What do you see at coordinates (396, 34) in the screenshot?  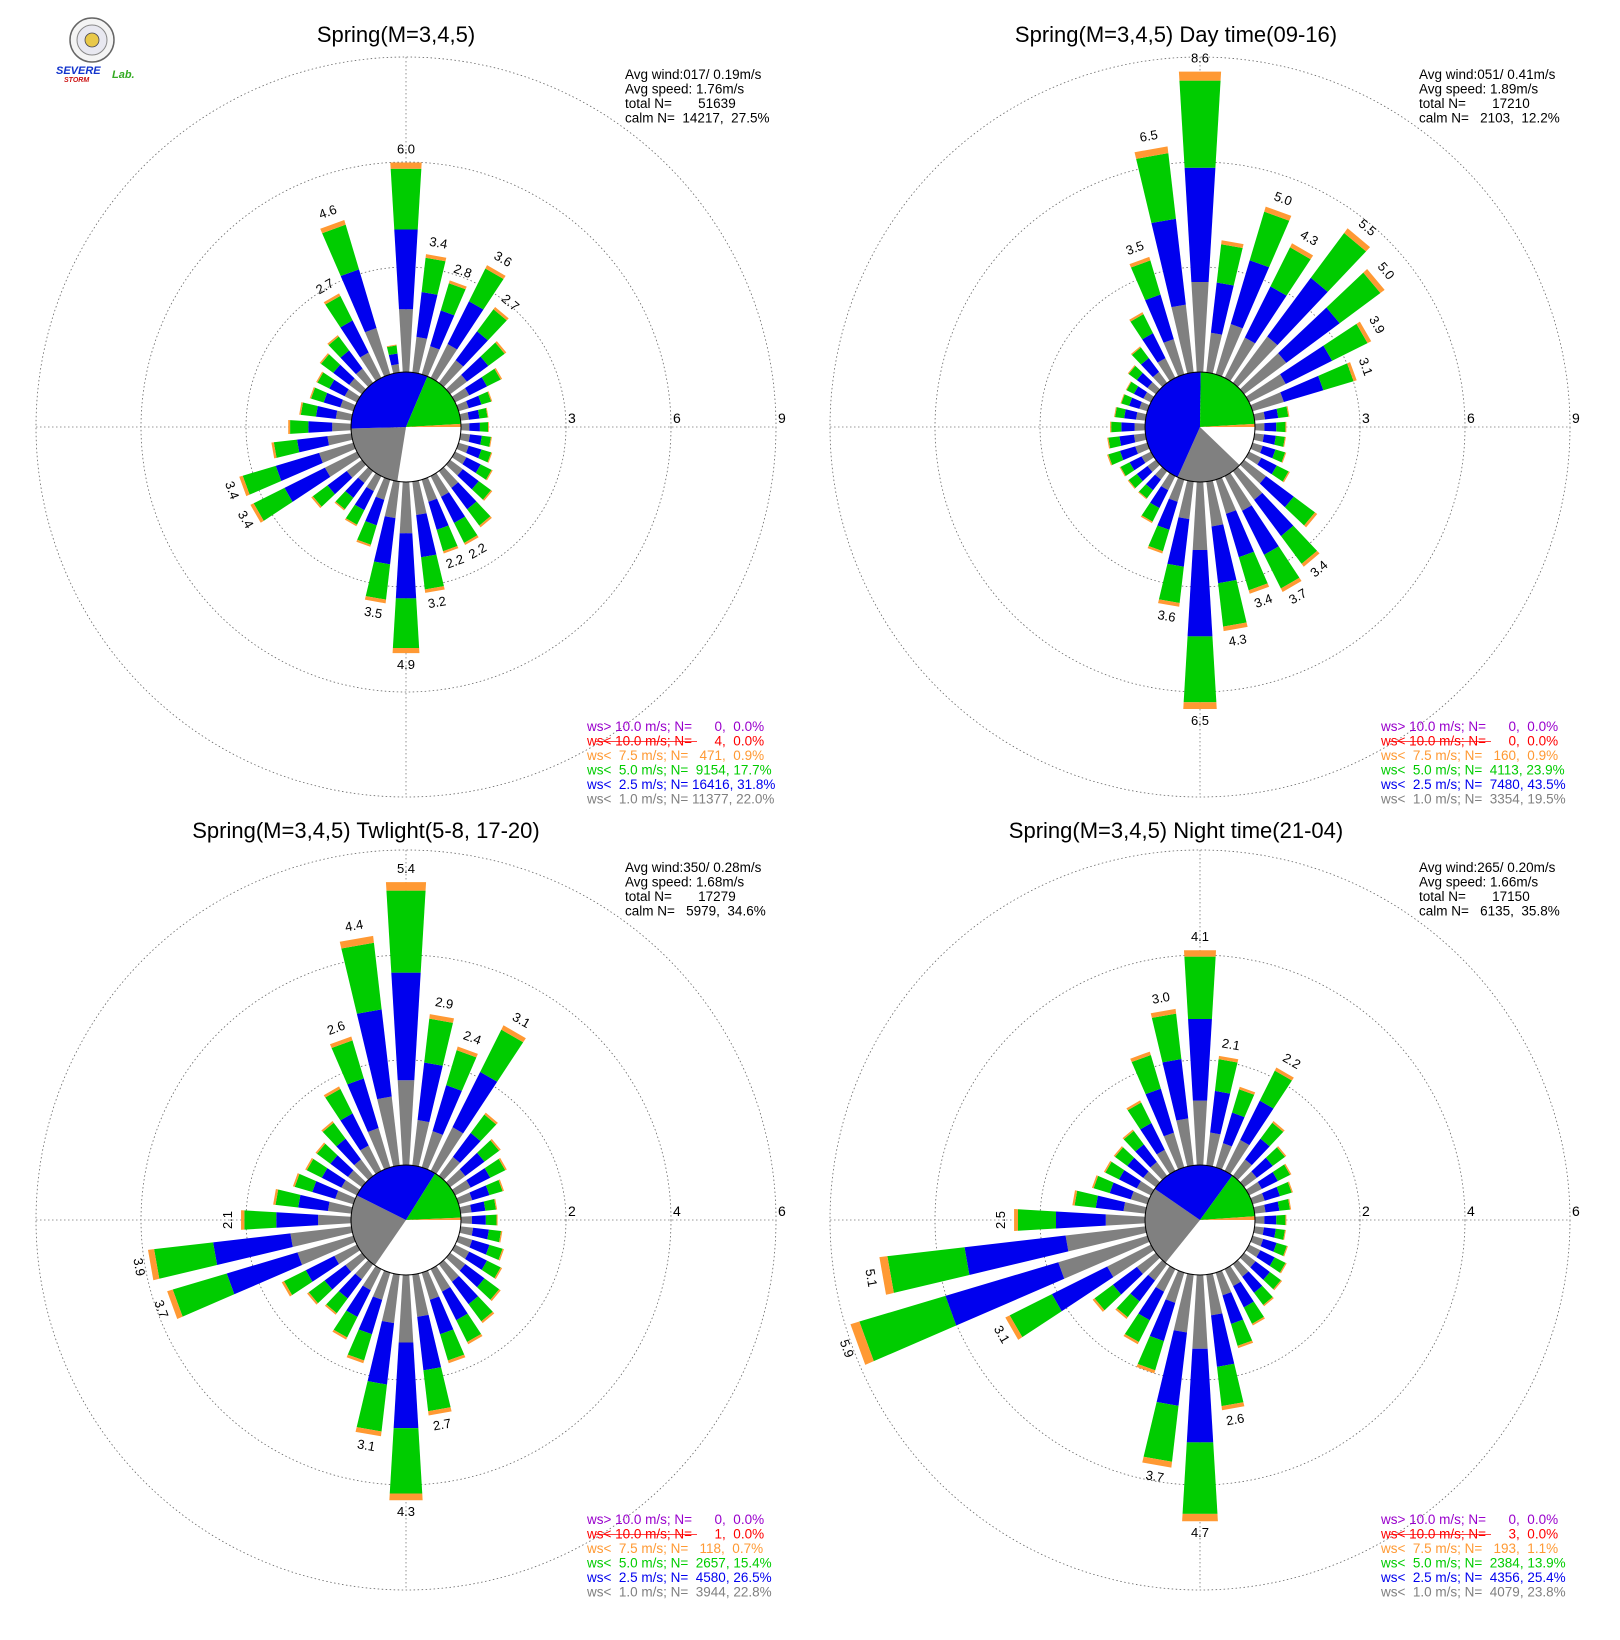 I see `chart-title: Spring(M=3,4,5)` at bounding box center [396, 34].